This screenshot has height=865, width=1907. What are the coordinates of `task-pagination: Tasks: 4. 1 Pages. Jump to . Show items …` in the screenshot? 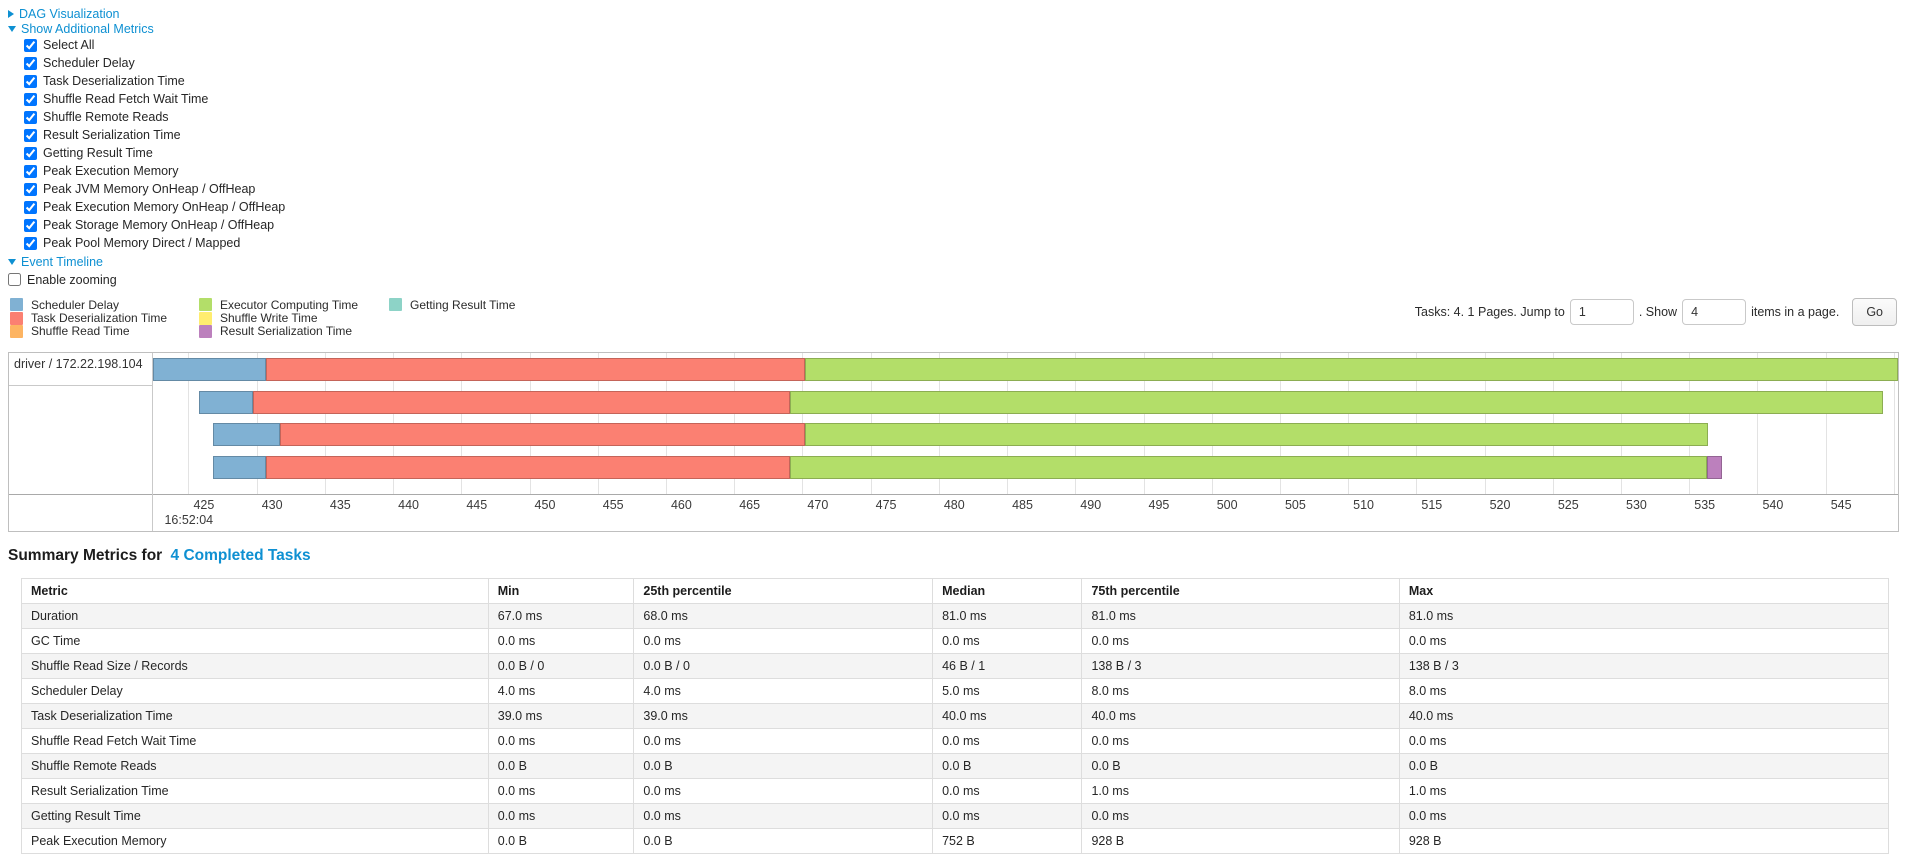 It's located at (1653, 312).